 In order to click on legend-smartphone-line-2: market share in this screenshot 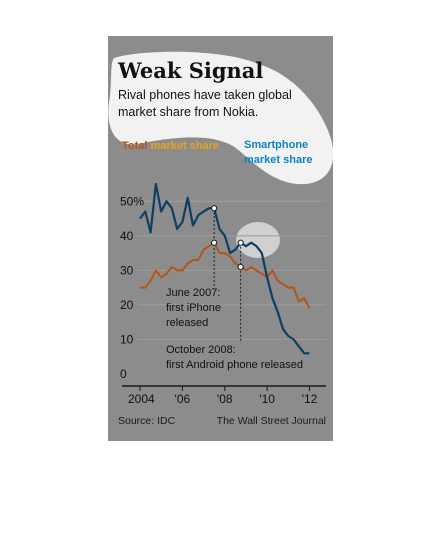, I will do `click(278, 160)`.